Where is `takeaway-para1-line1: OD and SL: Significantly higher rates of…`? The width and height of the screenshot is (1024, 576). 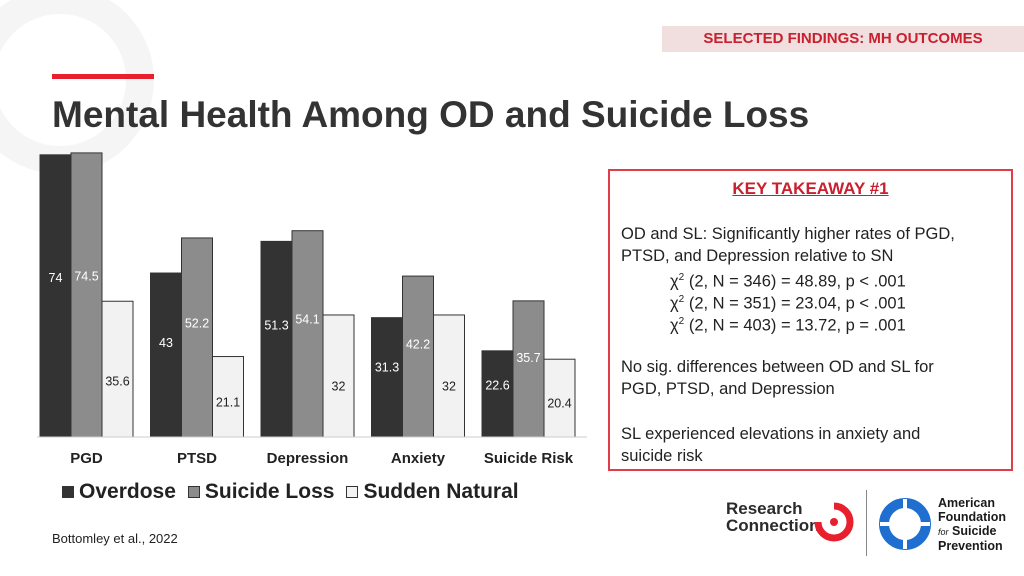
takeaway-para1-line1: OD and SL: Significantly higher rates of… is located at coordinates (788, 234).